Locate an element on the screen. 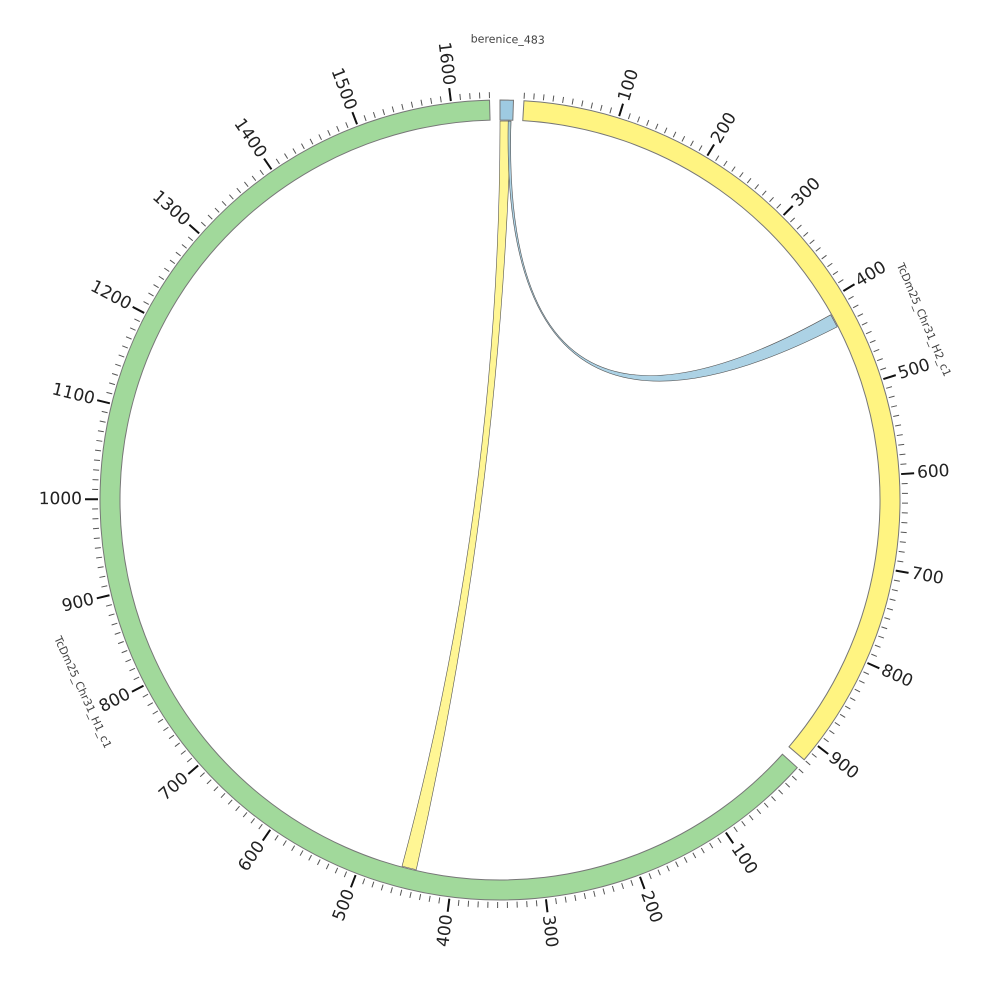 This screenshot has width=1000, height=1000. tick-label: 1300 is located at coordinates (171, 209).